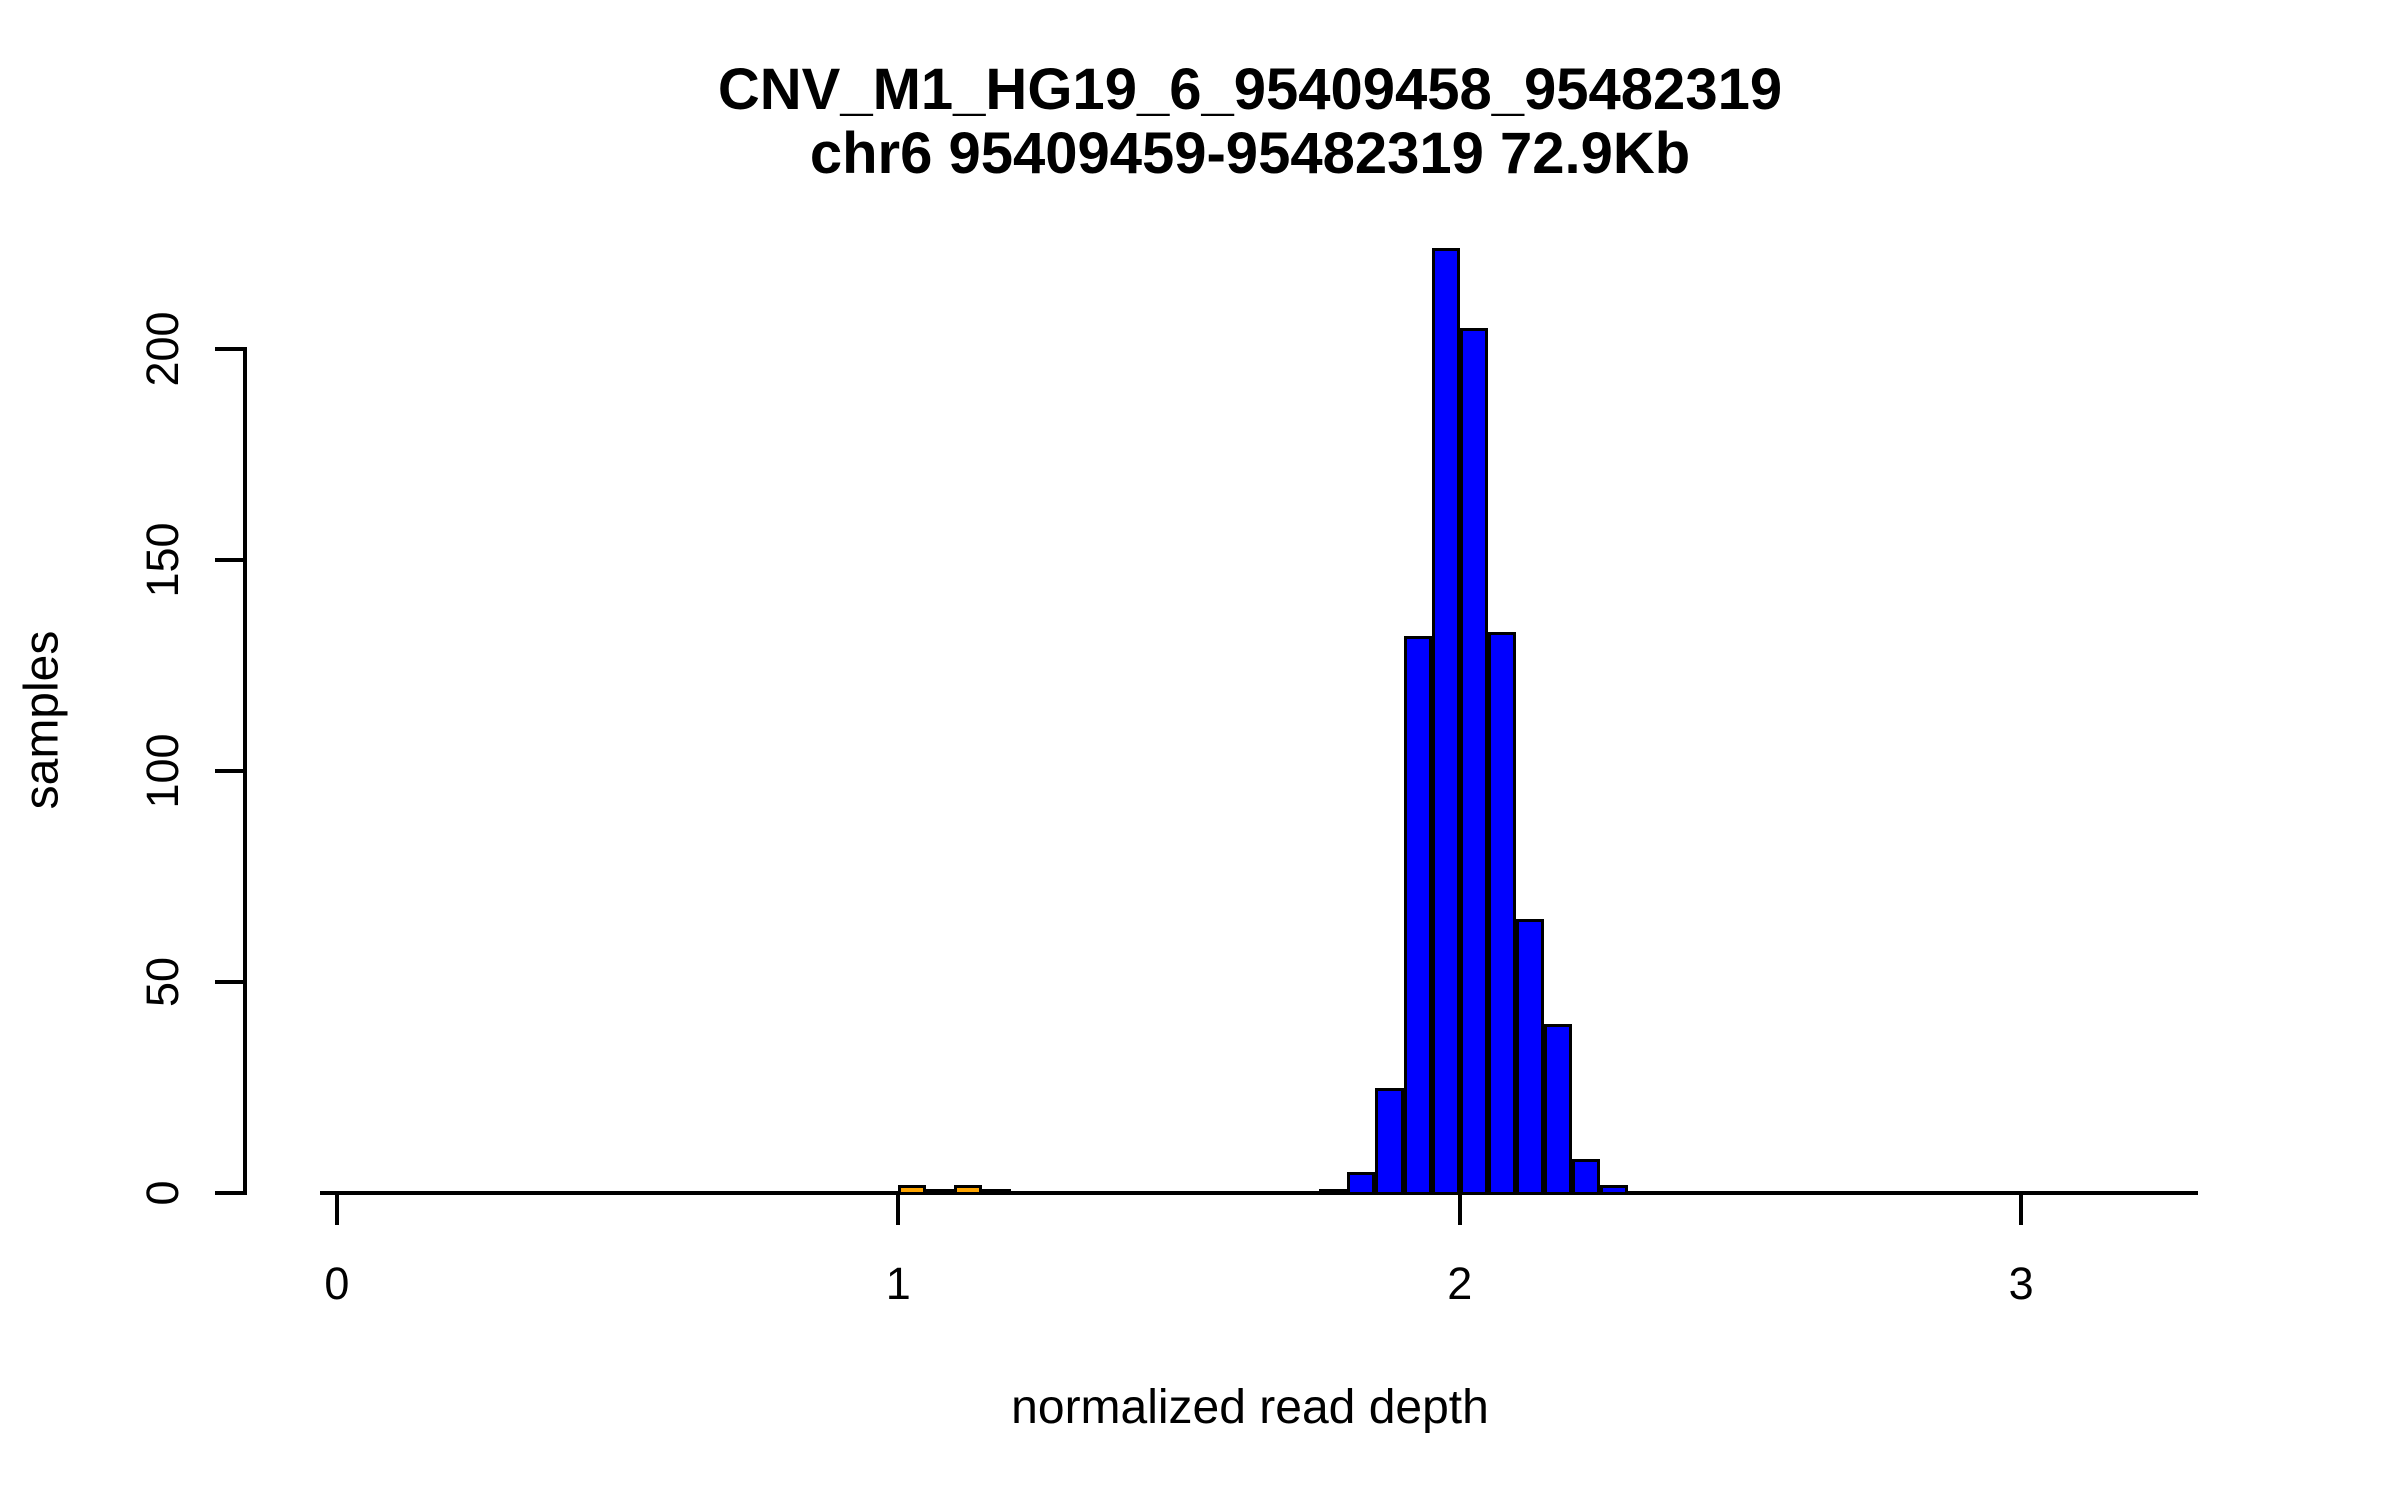 The image size is (2400, 1500). Describe the element at coordinates (1259, 1193) in the screenshot. I see `x-axis-line` at that location.